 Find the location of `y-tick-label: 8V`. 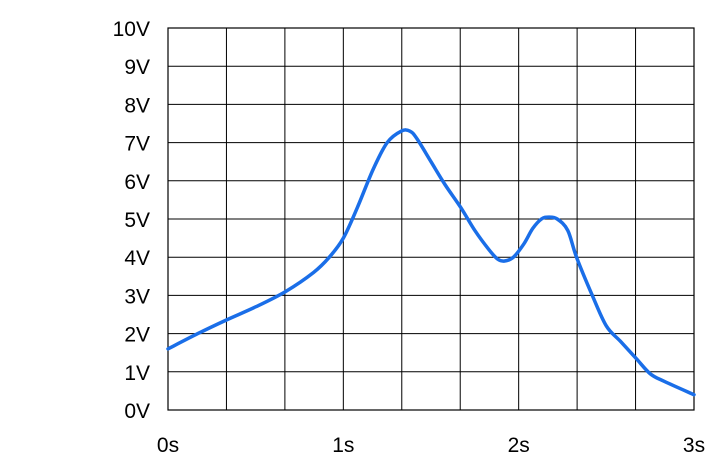

y-tick-label: 8V is located at coordinates (137, 105).